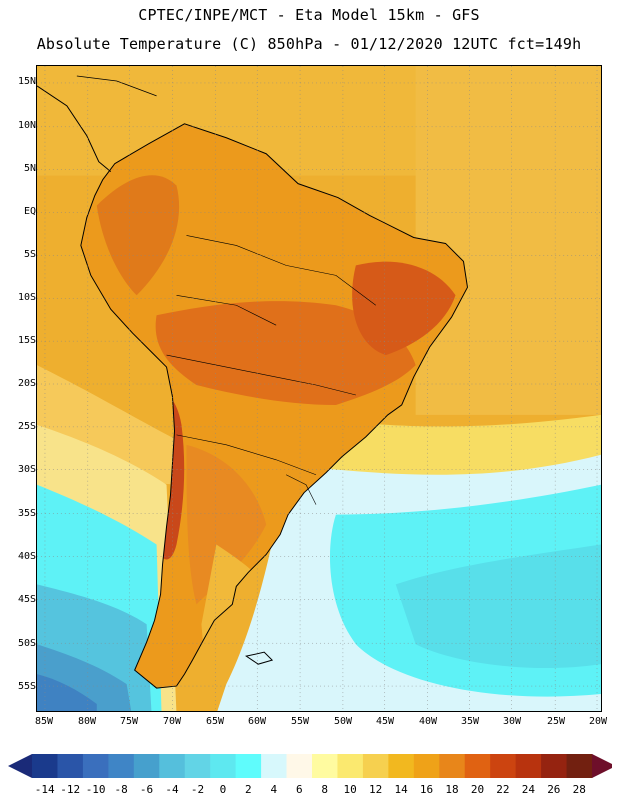 The image size is (618, 800). Describe the element at coordinates (26, 426) in the screenshot. I see `latitude-label: 25S` at that location.